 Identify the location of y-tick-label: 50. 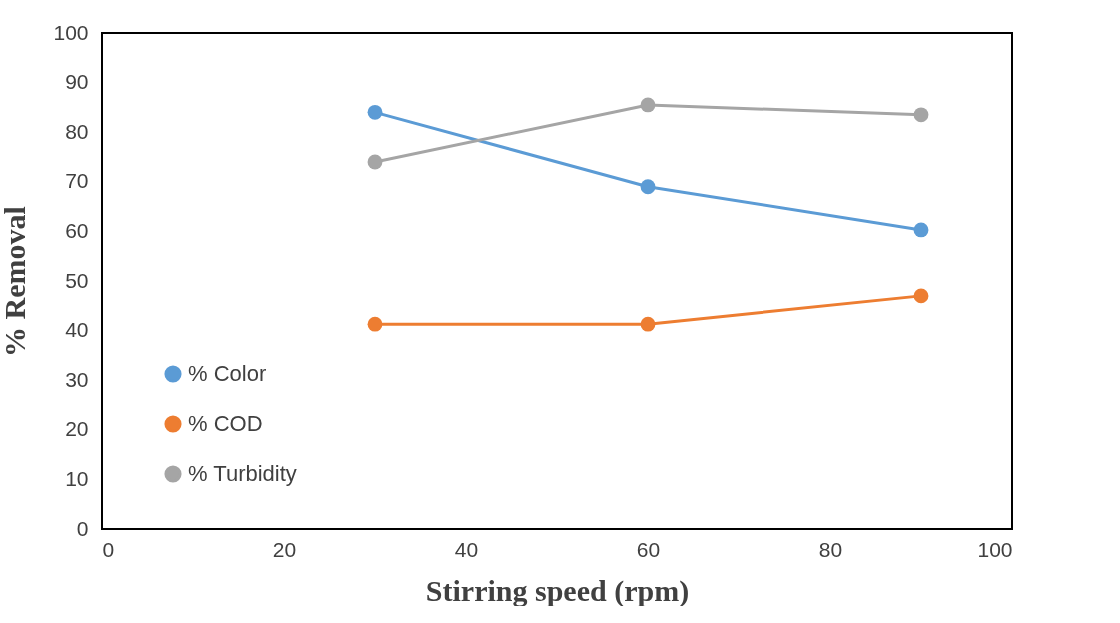
(77, 280).